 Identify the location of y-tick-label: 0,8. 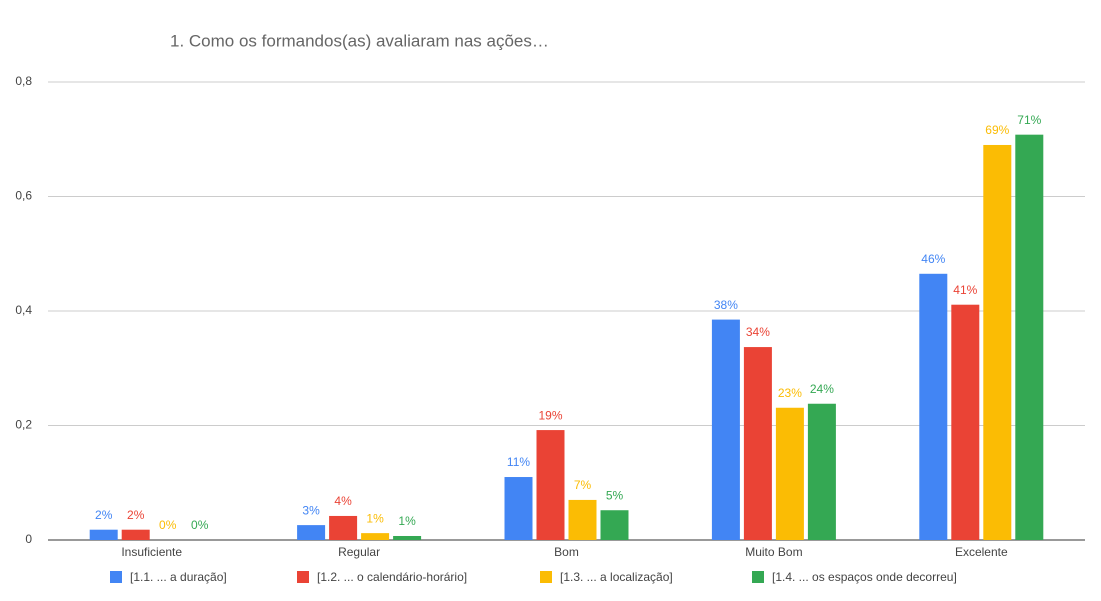
(23, 81).